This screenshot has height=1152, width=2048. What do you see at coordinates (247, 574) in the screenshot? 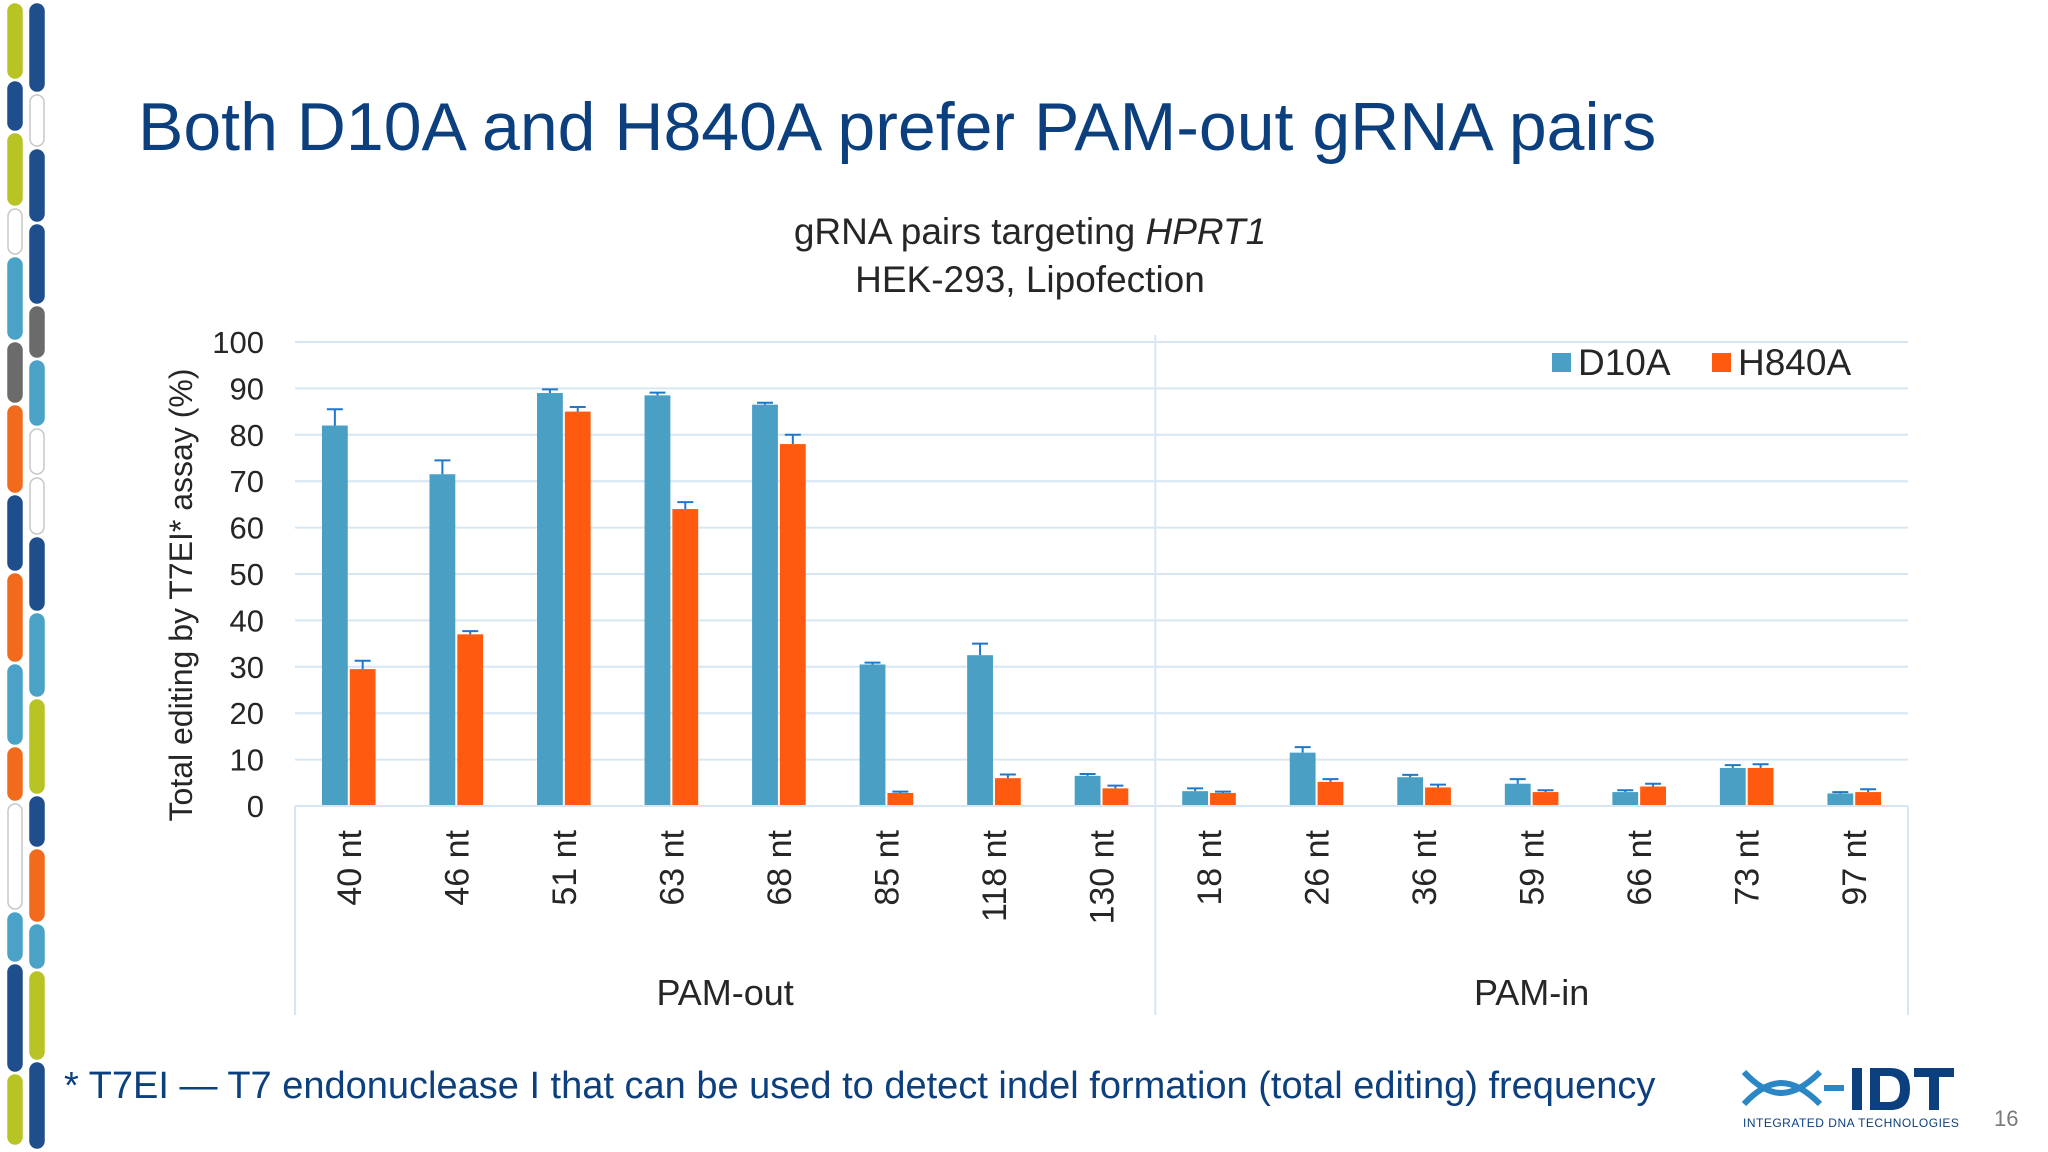
I see `y-tick-label: 50` at bounding box center [247, 574].